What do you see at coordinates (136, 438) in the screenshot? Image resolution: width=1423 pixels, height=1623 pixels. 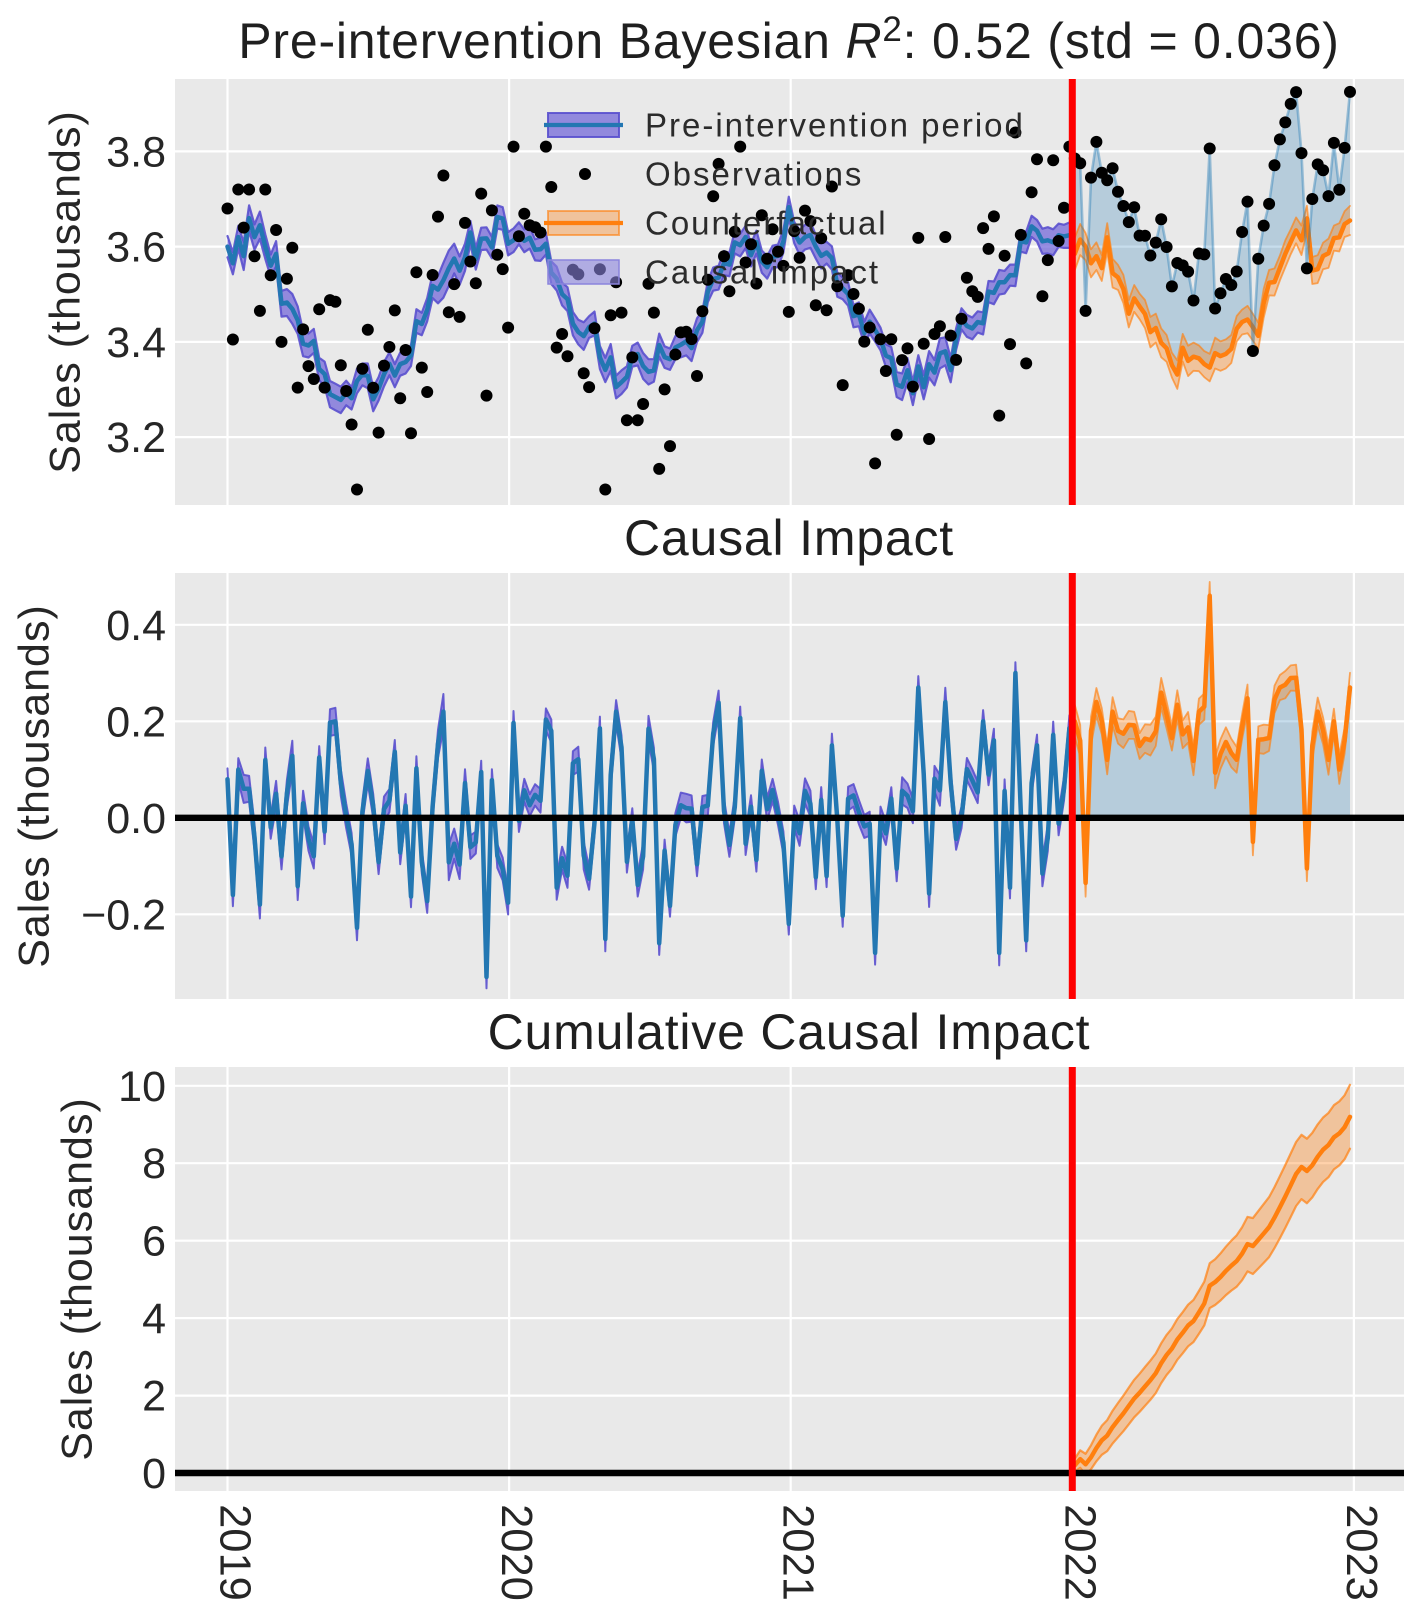 I see `svg-text: 3.2` at bounding box center [136, 438].